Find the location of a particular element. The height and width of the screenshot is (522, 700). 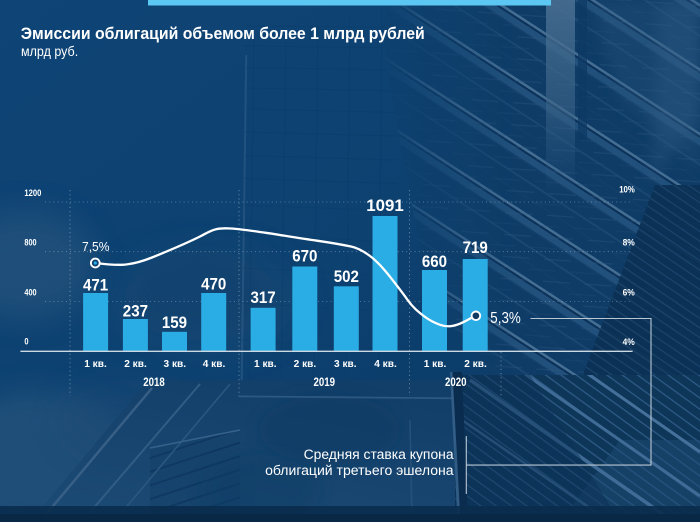

svg-text: 660 is located at coordinates (434, 261).